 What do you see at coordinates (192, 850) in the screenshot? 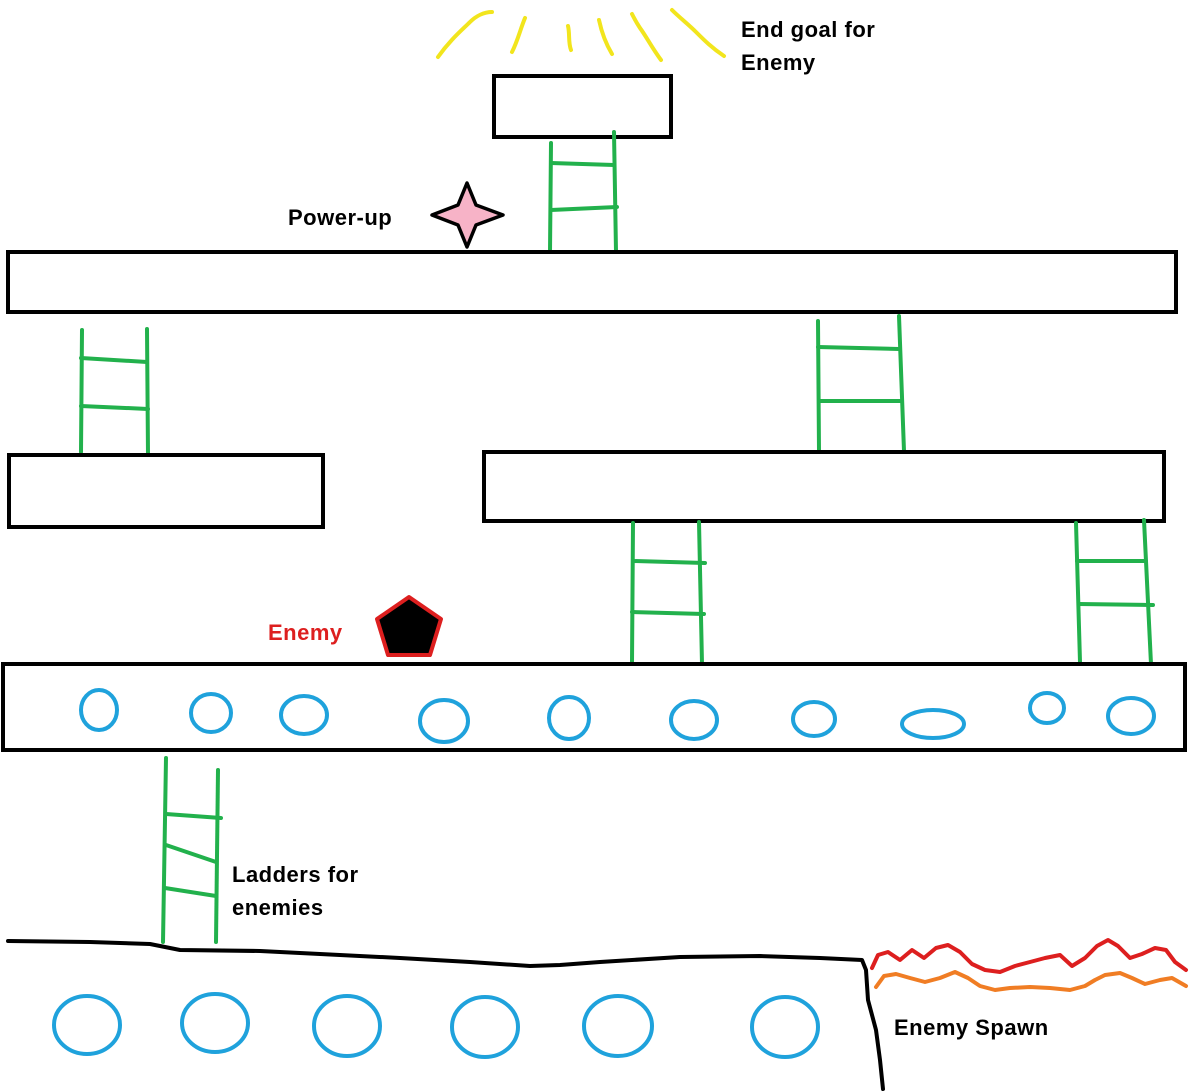
I see `ladder-ground-to-lower` at bounding box center [192, 850].